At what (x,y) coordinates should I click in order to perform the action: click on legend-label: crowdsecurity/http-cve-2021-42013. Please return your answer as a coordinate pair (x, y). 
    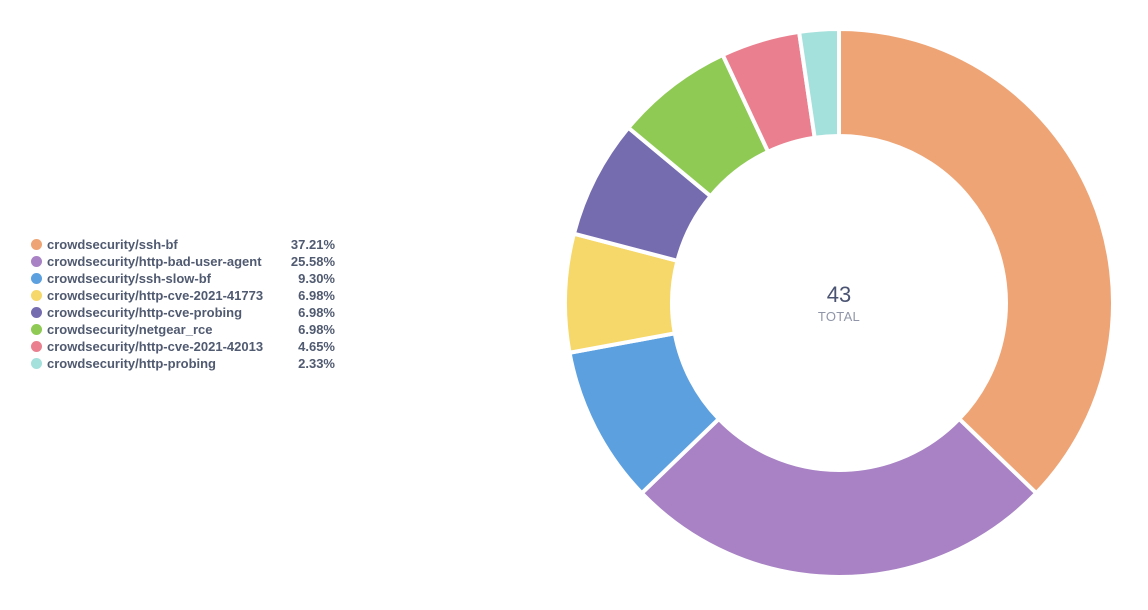
    Looking at the image, I should click on (155, 346).